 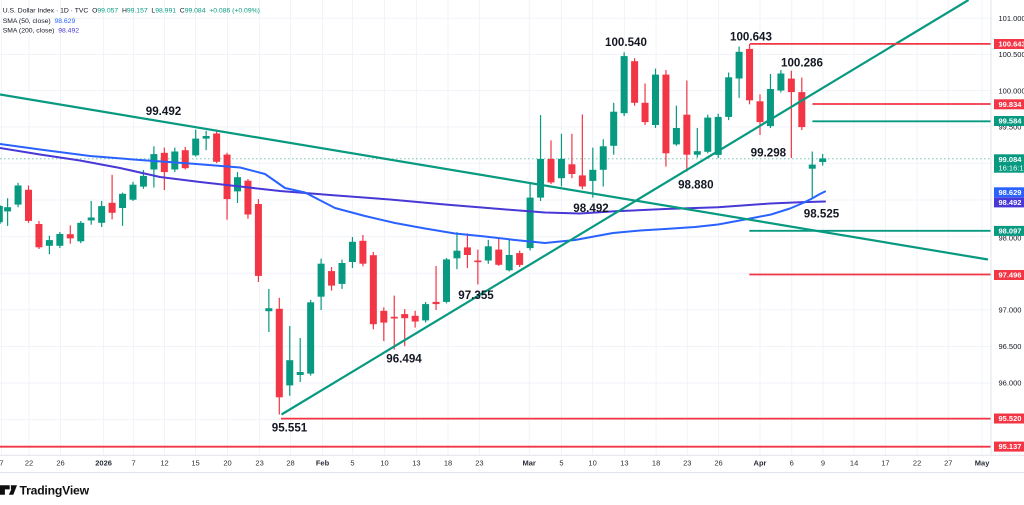 I want to click on svg-text: 16:16:17, so click(x=1011, y=168).